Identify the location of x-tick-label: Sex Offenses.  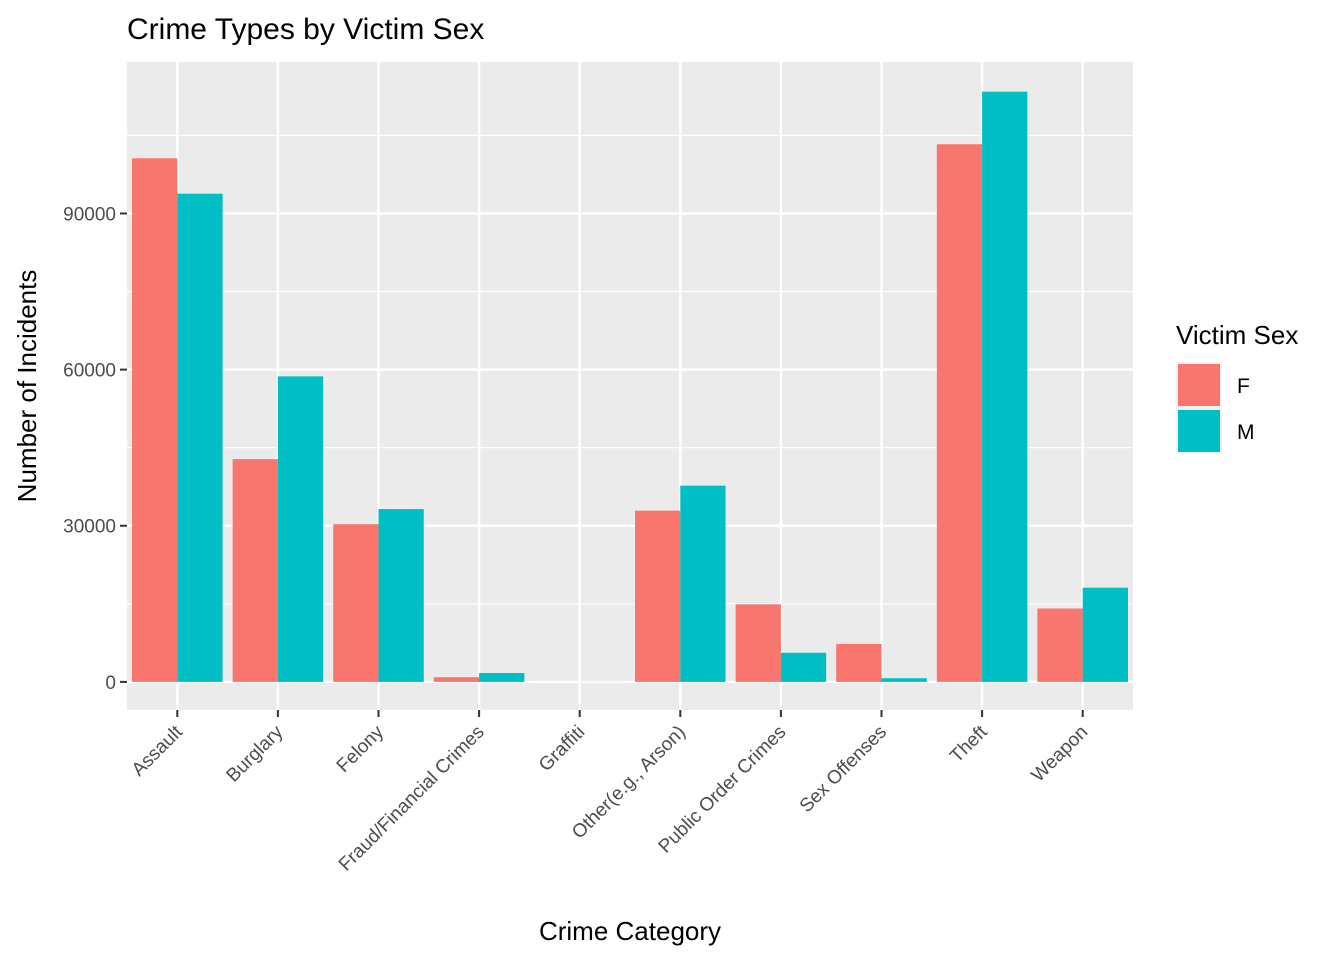
(843, 769).